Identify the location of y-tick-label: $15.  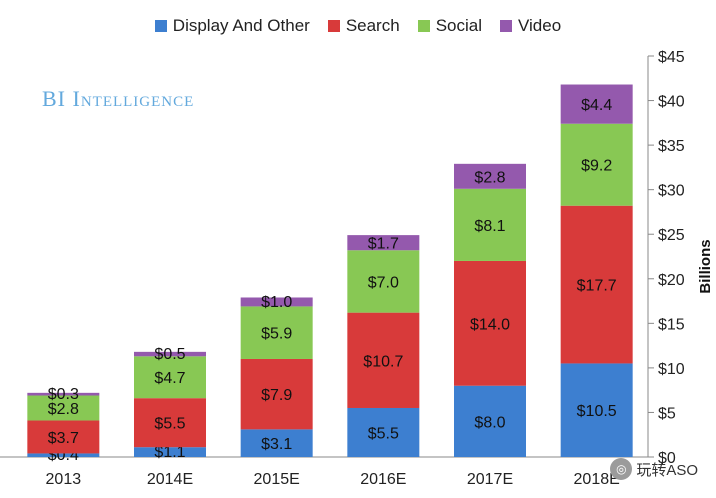
(671, 324).